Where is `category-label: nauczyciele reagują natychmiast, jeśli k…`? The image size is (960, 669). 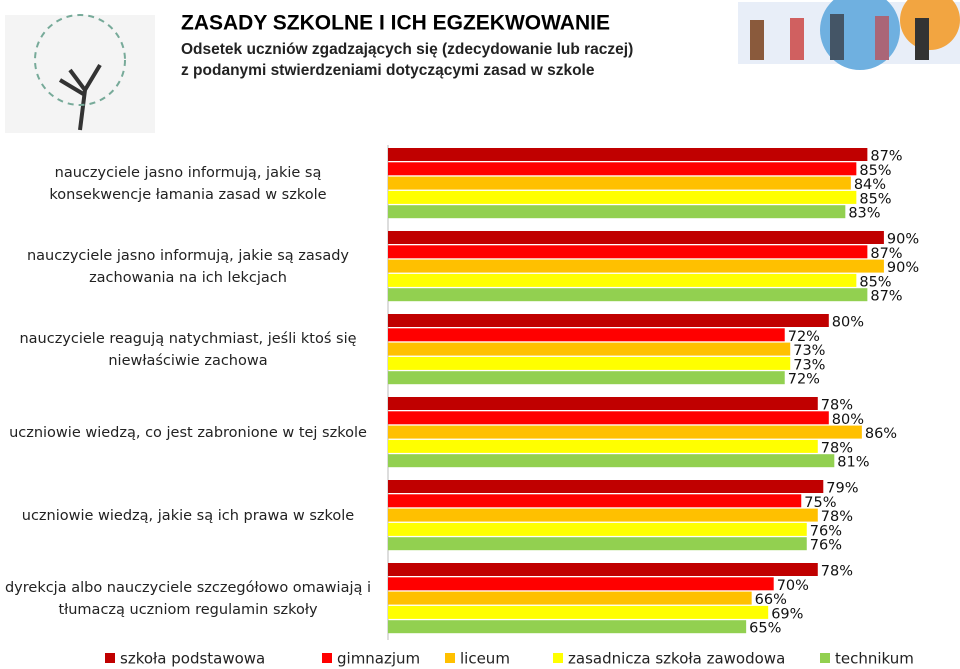 category-label: nauczyciele reagują natychmiast, jeśli k… is located at coordinates (188, 349).